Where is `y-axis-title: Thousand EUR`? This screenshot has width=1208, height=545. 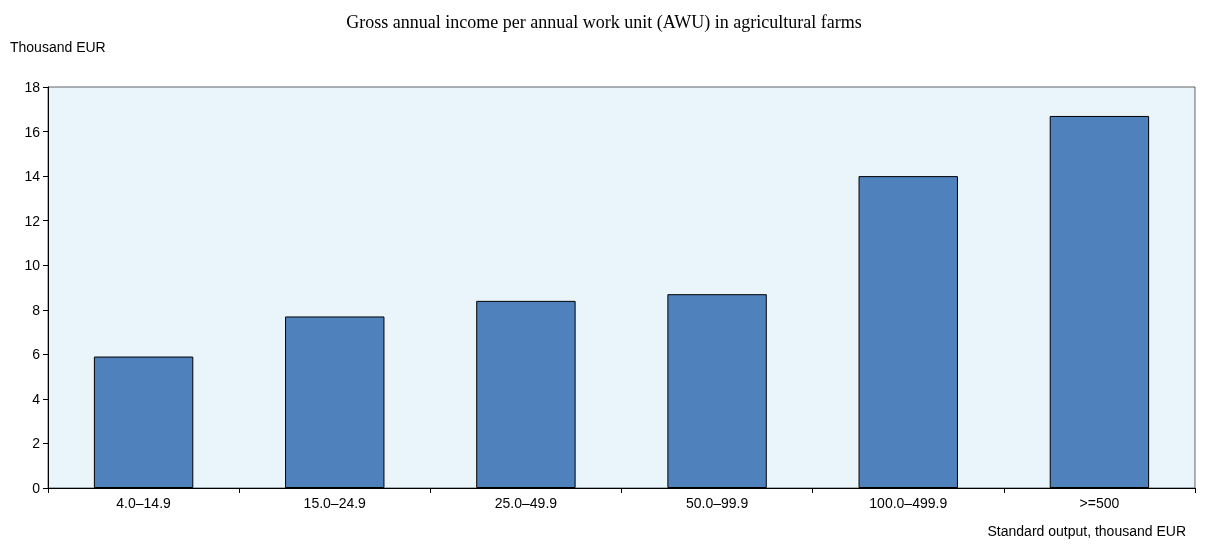 y-axis-title: Thousand EUR is located at coordinates (58, 47).